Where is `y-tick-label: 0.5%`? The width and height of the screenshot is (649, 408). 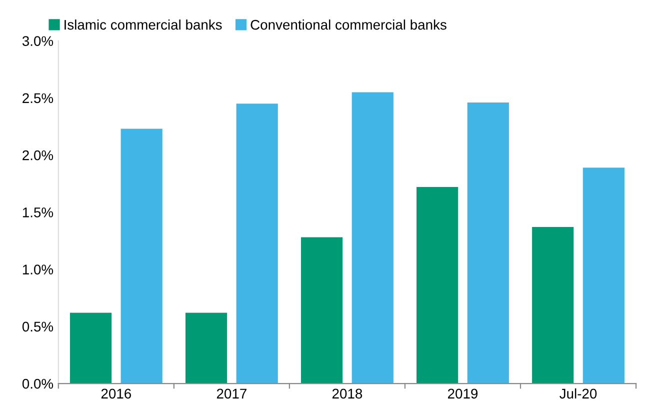 y-tick-label: 0.5% is located at coordinates (38, 327).